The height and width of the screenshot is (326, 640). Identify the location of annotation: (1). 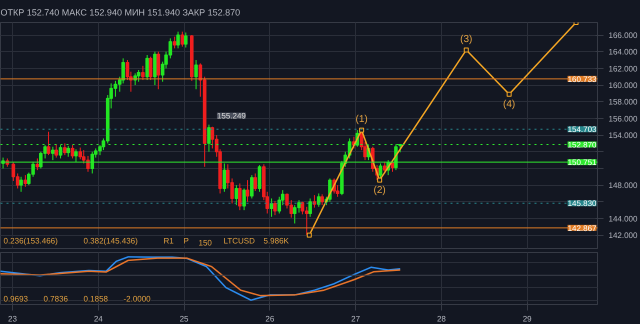
(362, 120).